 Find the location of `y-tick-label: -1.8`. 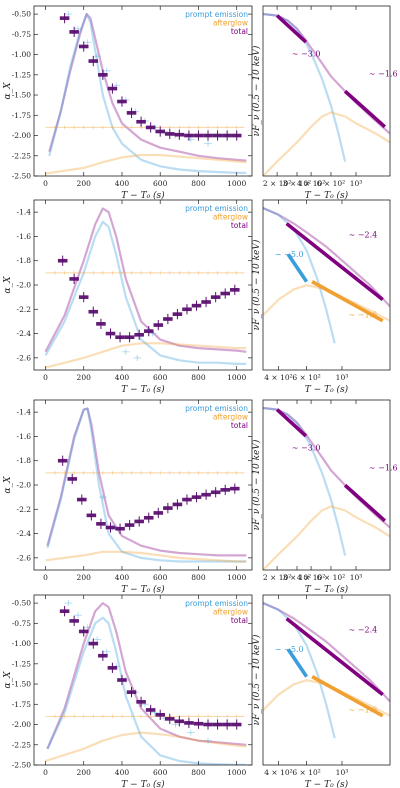

y-tick-label: -1.8 is located at coordinates (24, 460).